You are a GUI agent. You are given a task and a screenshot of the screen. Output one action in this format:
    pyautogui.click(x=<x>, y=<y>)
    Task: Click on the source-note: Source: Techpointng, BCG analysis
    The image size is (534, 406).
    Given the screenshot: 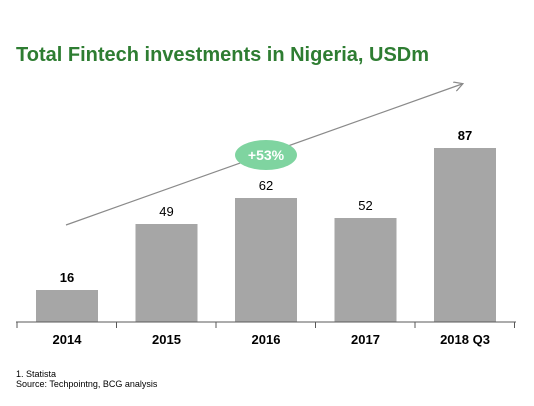 What is the action you would take?
    pyautogui.click(x=87, y=384)
    